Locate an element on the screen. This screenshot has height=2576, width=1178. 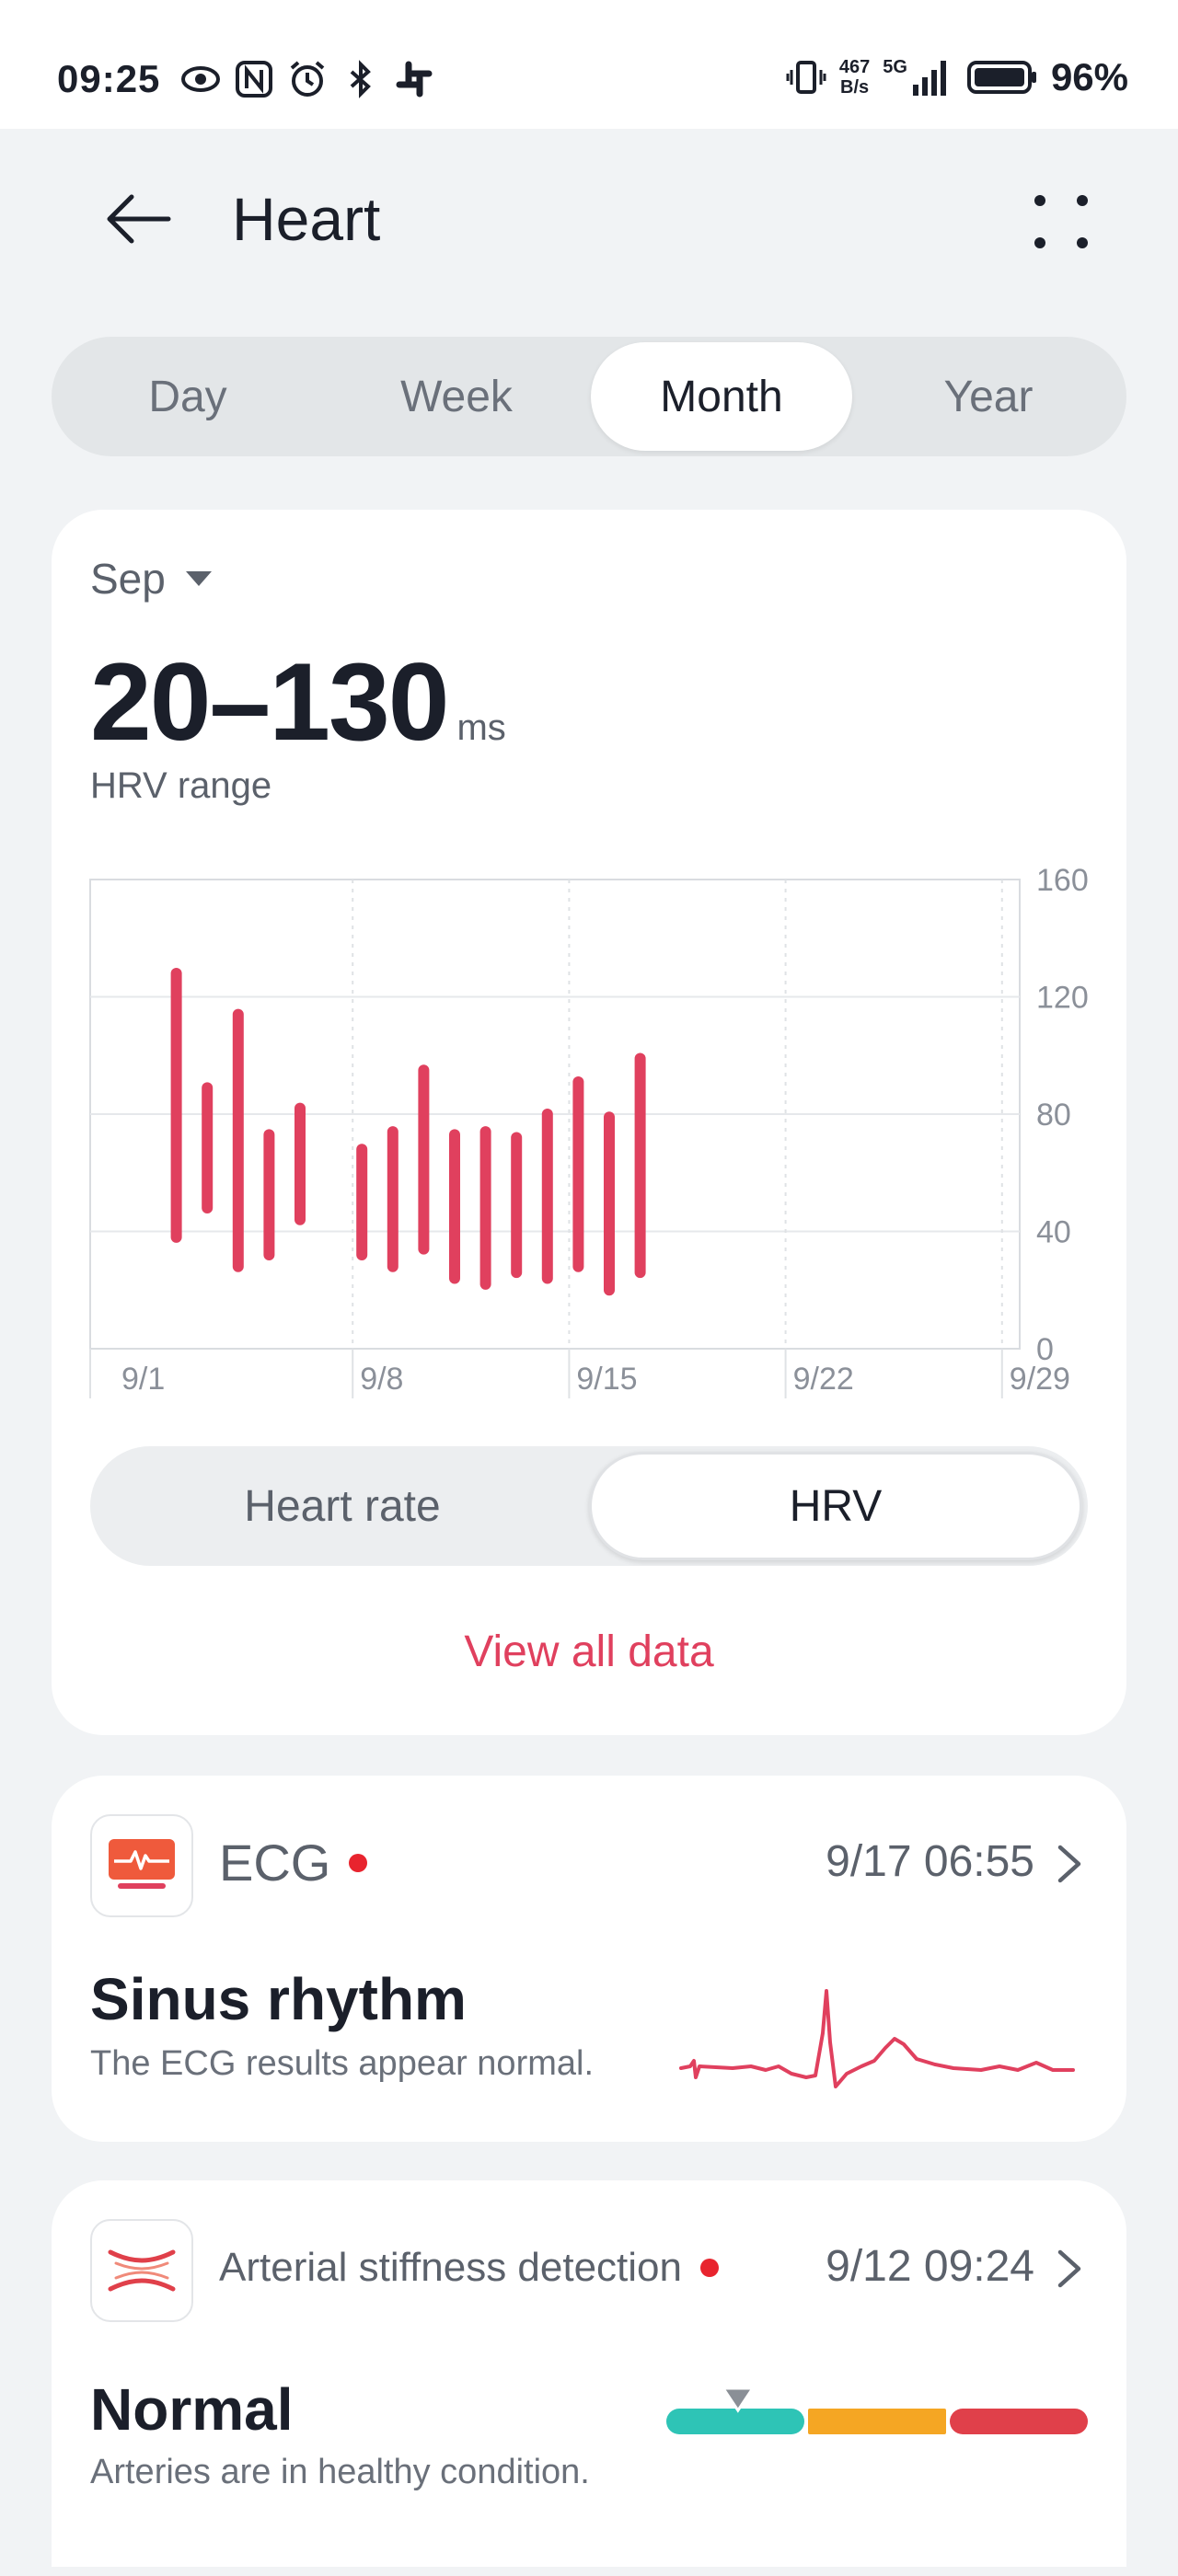
network-type: 5G is located at coordinates (895, 67).